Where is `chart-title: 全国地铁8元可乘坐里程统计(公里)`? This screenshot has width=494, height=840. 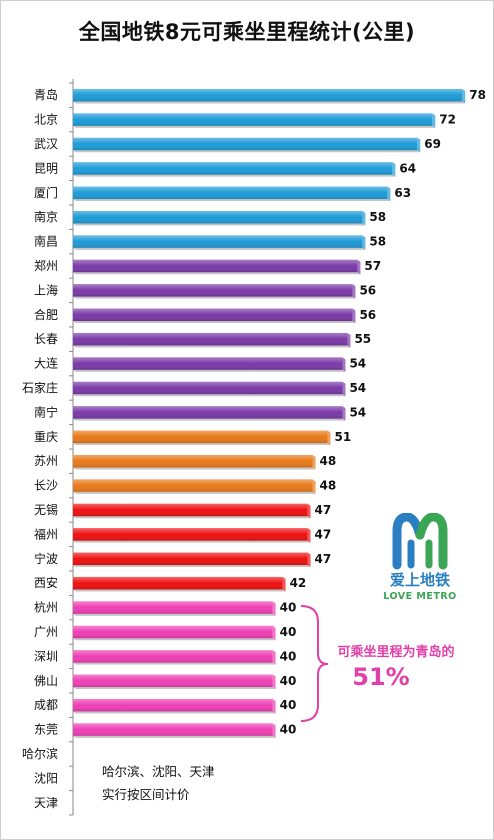 chart-title: 全国地铁8元可乘坐里程统计(公里) is located at coordinates (247, 32).